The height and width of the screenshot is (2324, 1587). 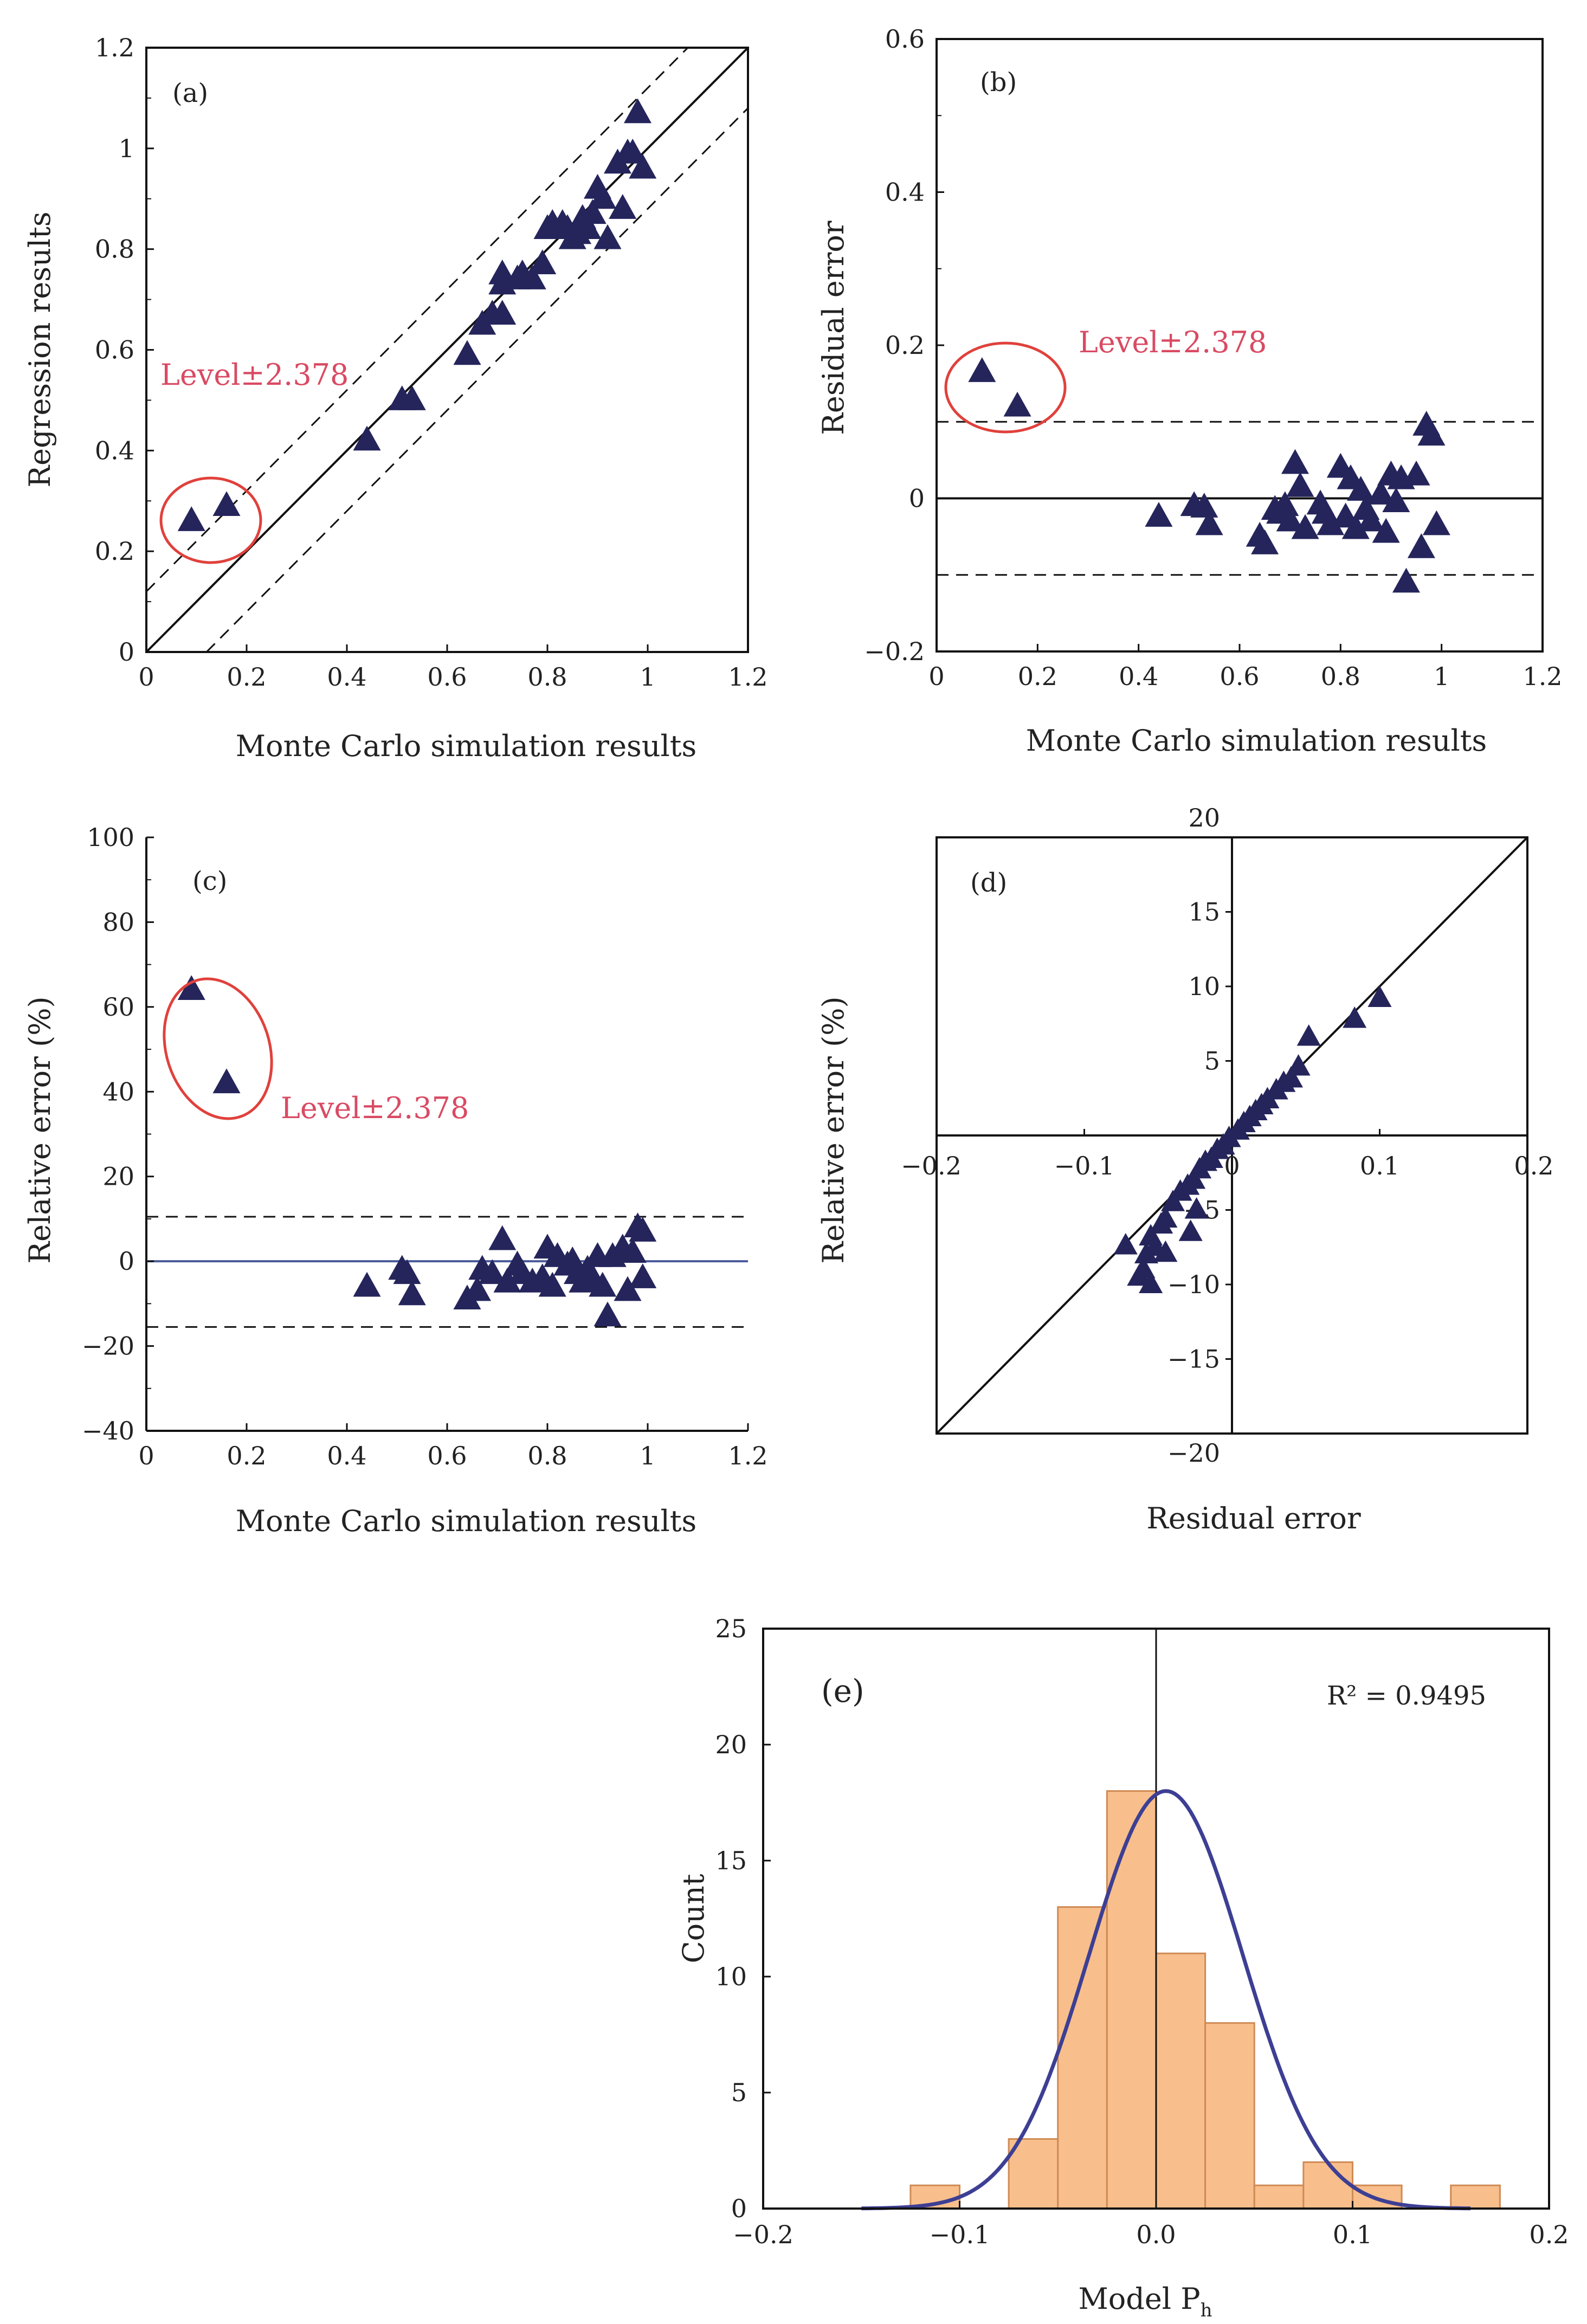 What do you see at coordinates (1407, 1696) in the screenshot?
I see `r-squared-annotation: R² = 0.9495` at bounding box center [1407, 1696].